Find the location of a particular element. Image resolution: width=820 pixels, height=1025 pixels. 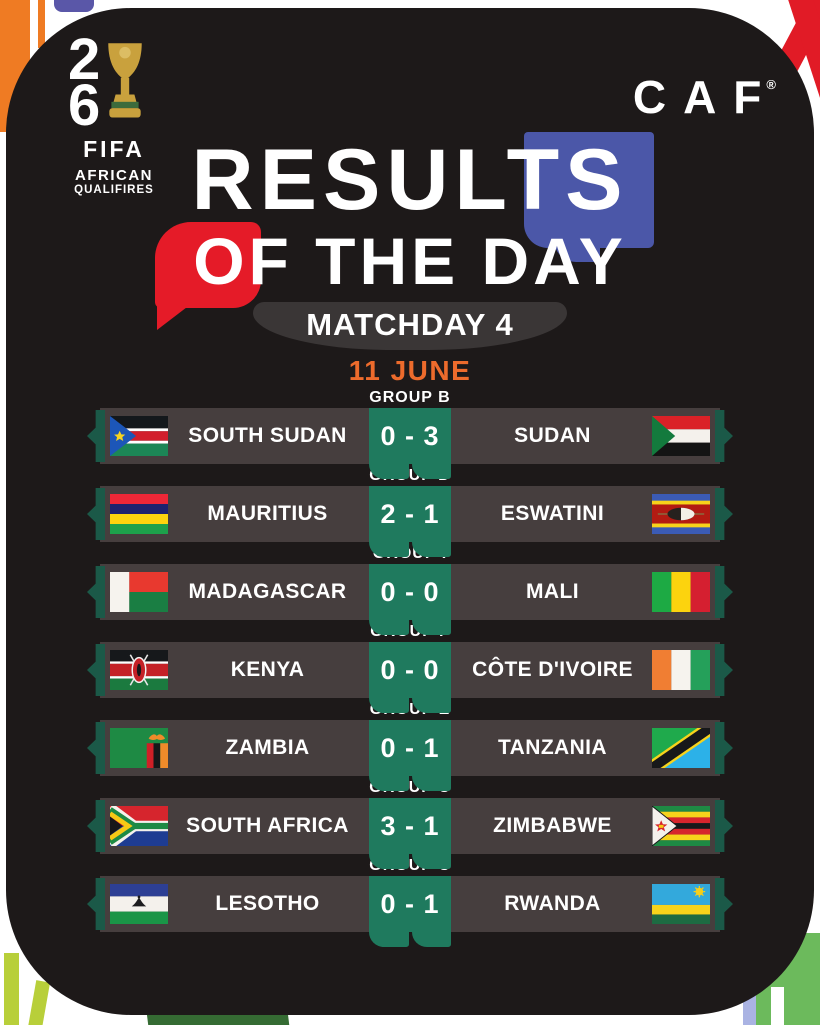

match-bar: LESOTHO RWANDA 0 - 1 is located at coordinates (410, 911).